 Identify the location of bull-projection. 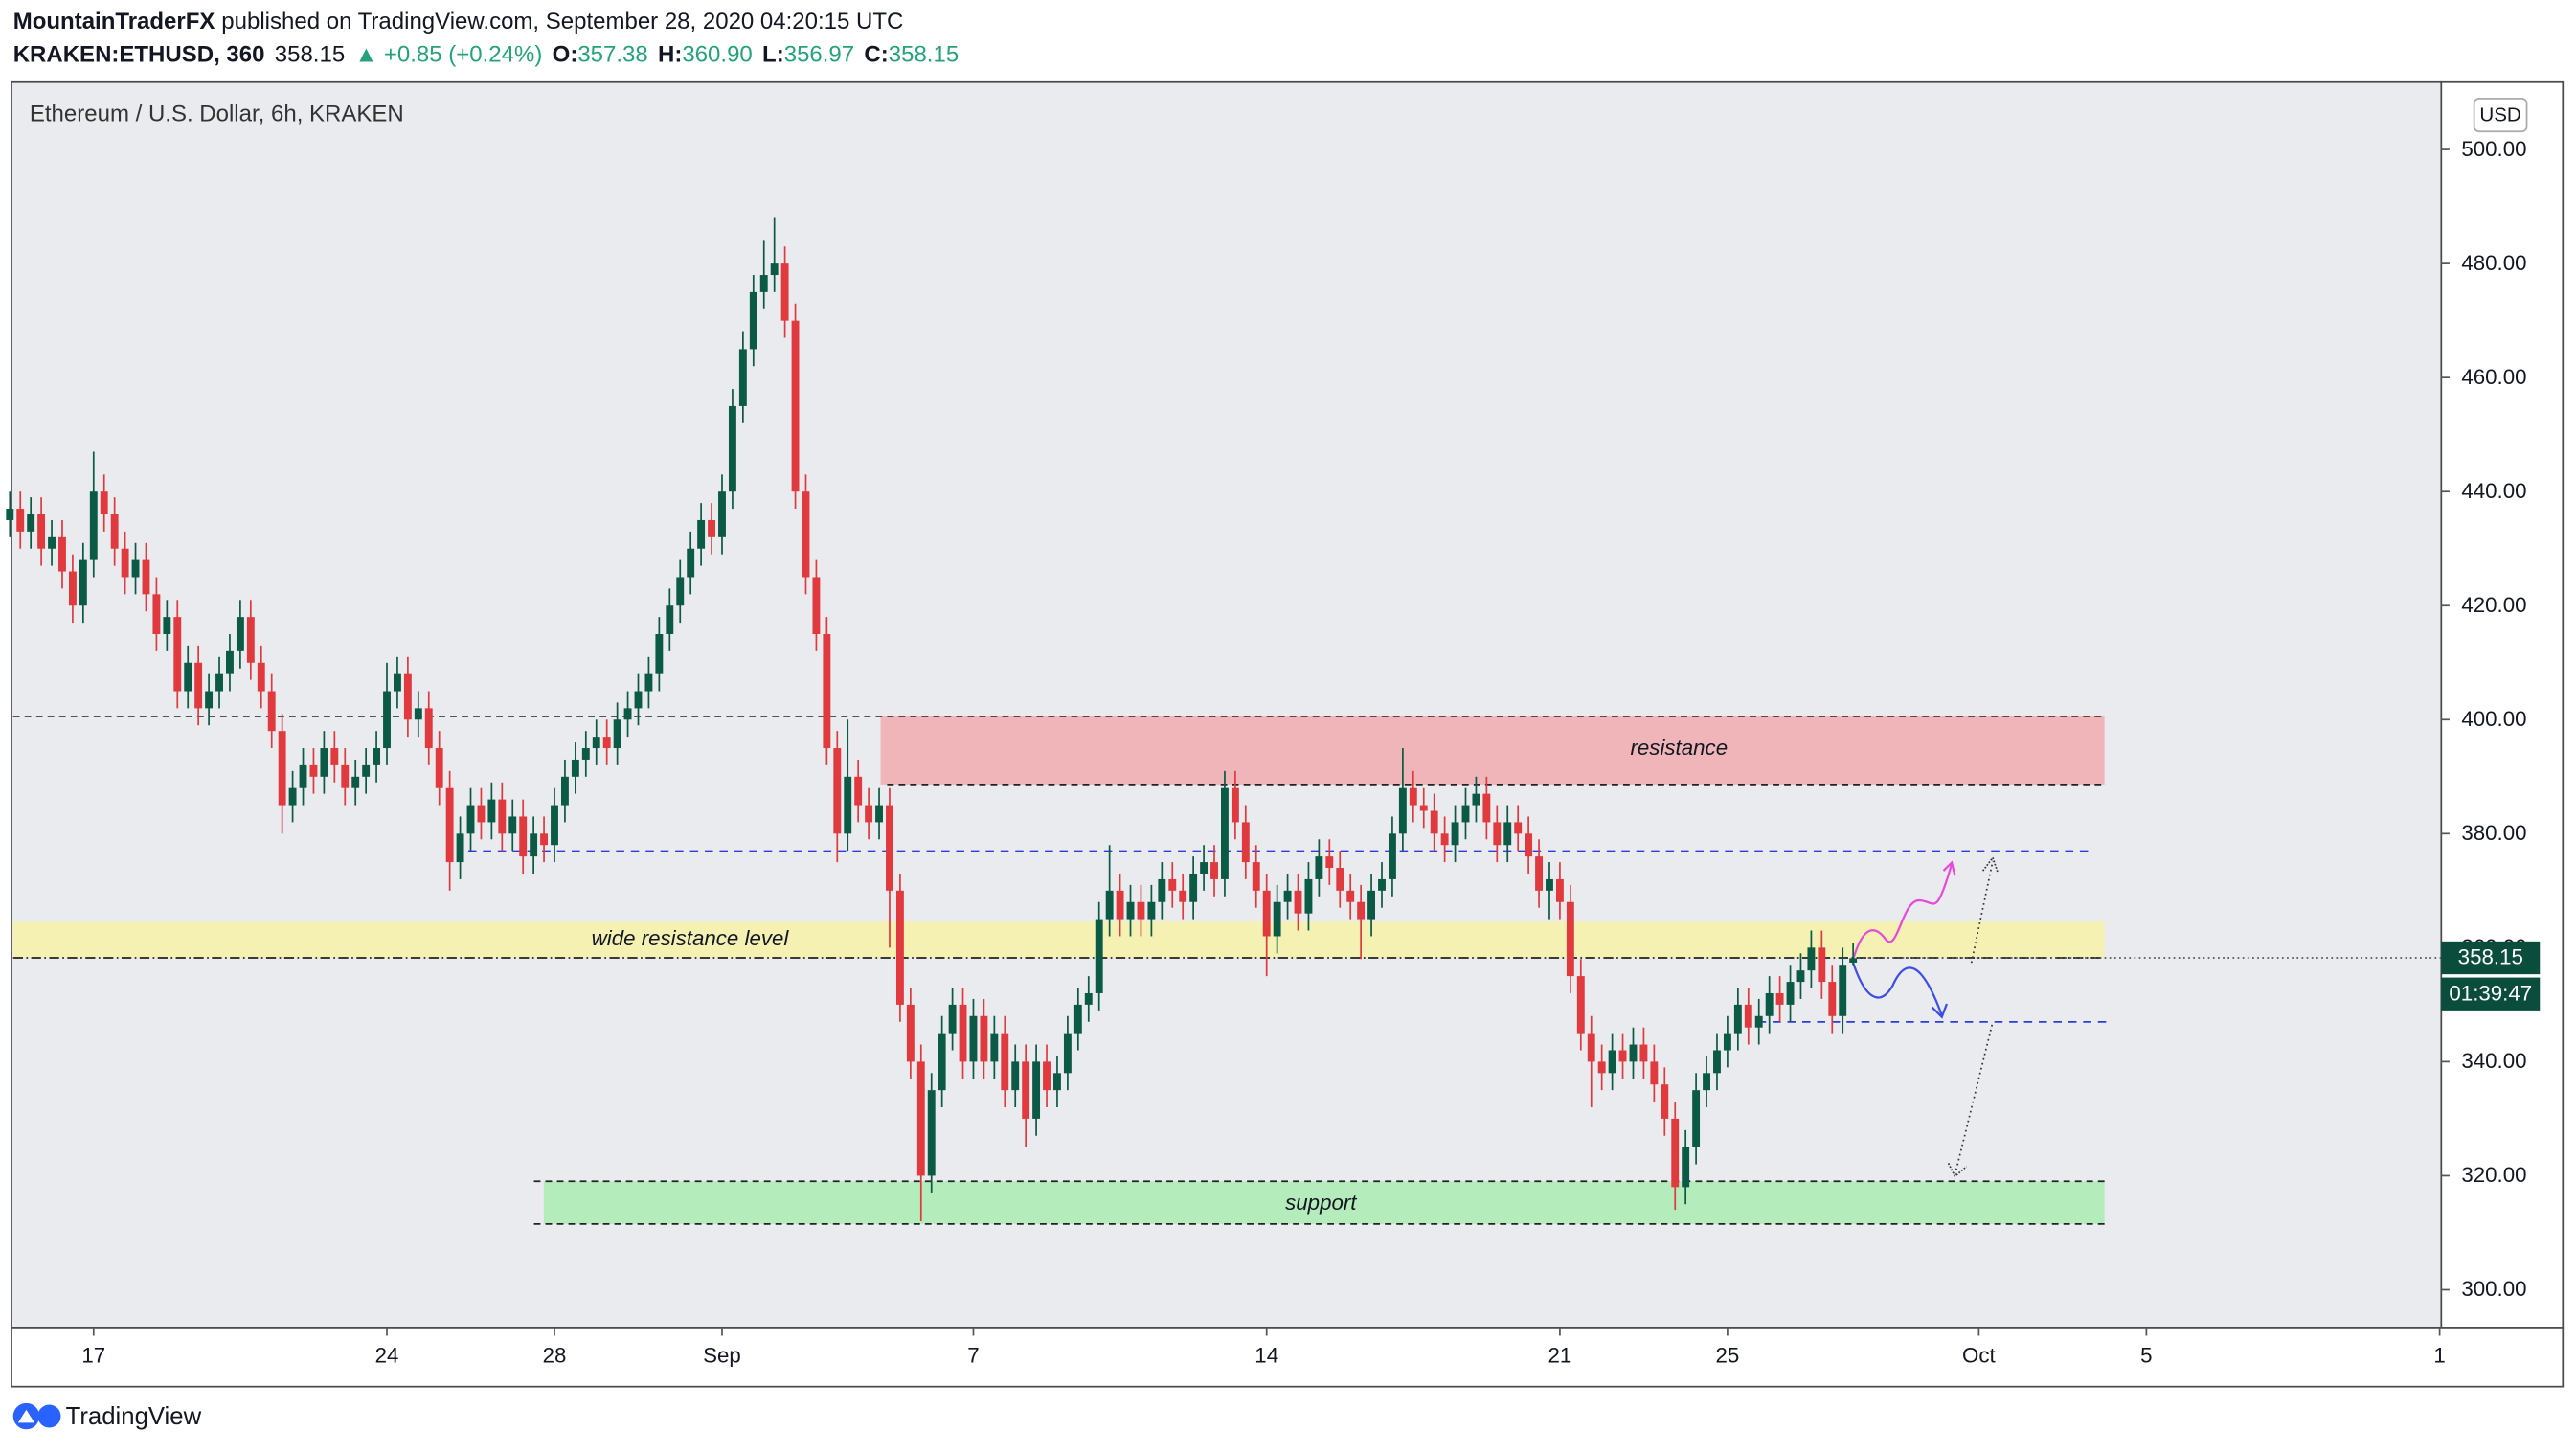
(1903, 912).